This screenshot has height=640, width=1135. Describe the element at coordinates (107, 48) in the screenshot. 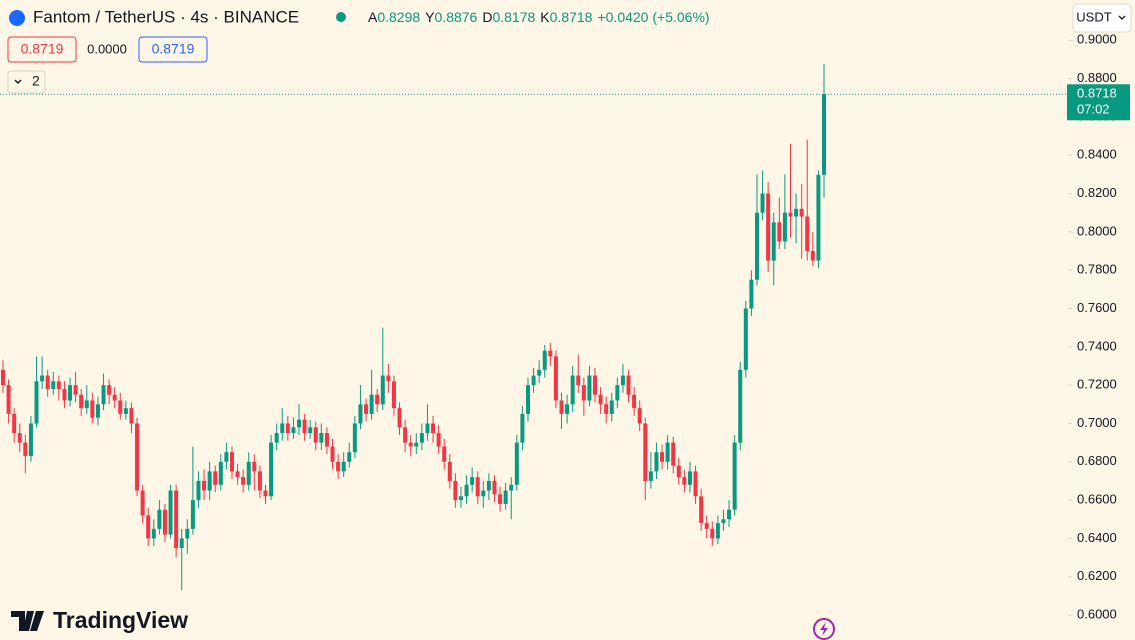

I see `input-value: 0.0000` at that location.